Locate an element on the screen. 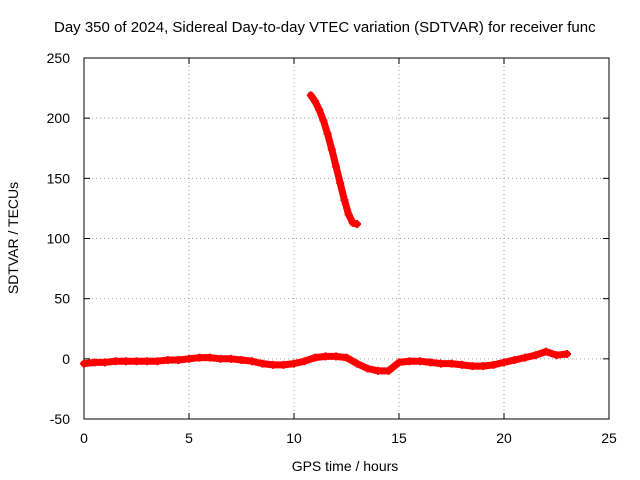 The image size is (640, 480). x-axis-label: GPS time / hours is located at coordinates (345, 466).